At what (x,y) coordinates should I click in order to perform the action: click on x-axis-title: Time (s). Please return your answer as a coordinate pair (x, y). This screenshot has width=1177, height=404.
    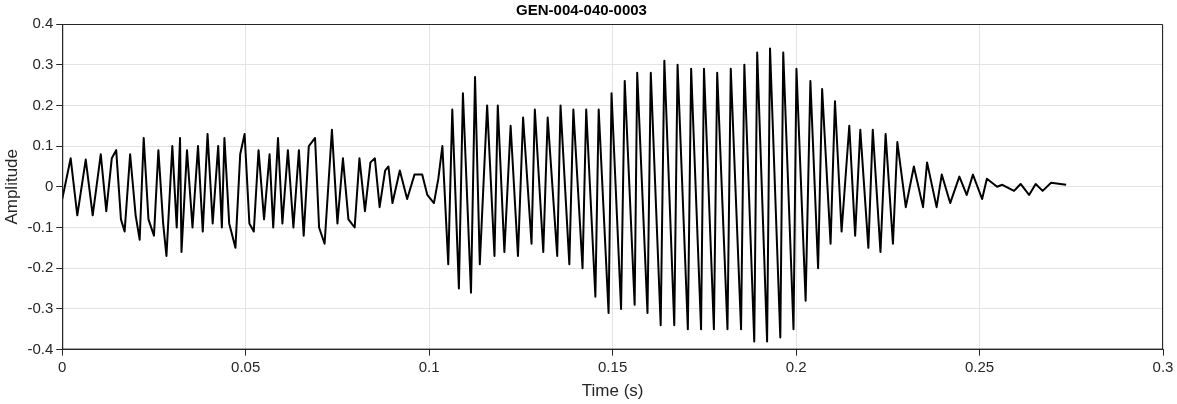
    Looking at the image, I should click on (612, 391).